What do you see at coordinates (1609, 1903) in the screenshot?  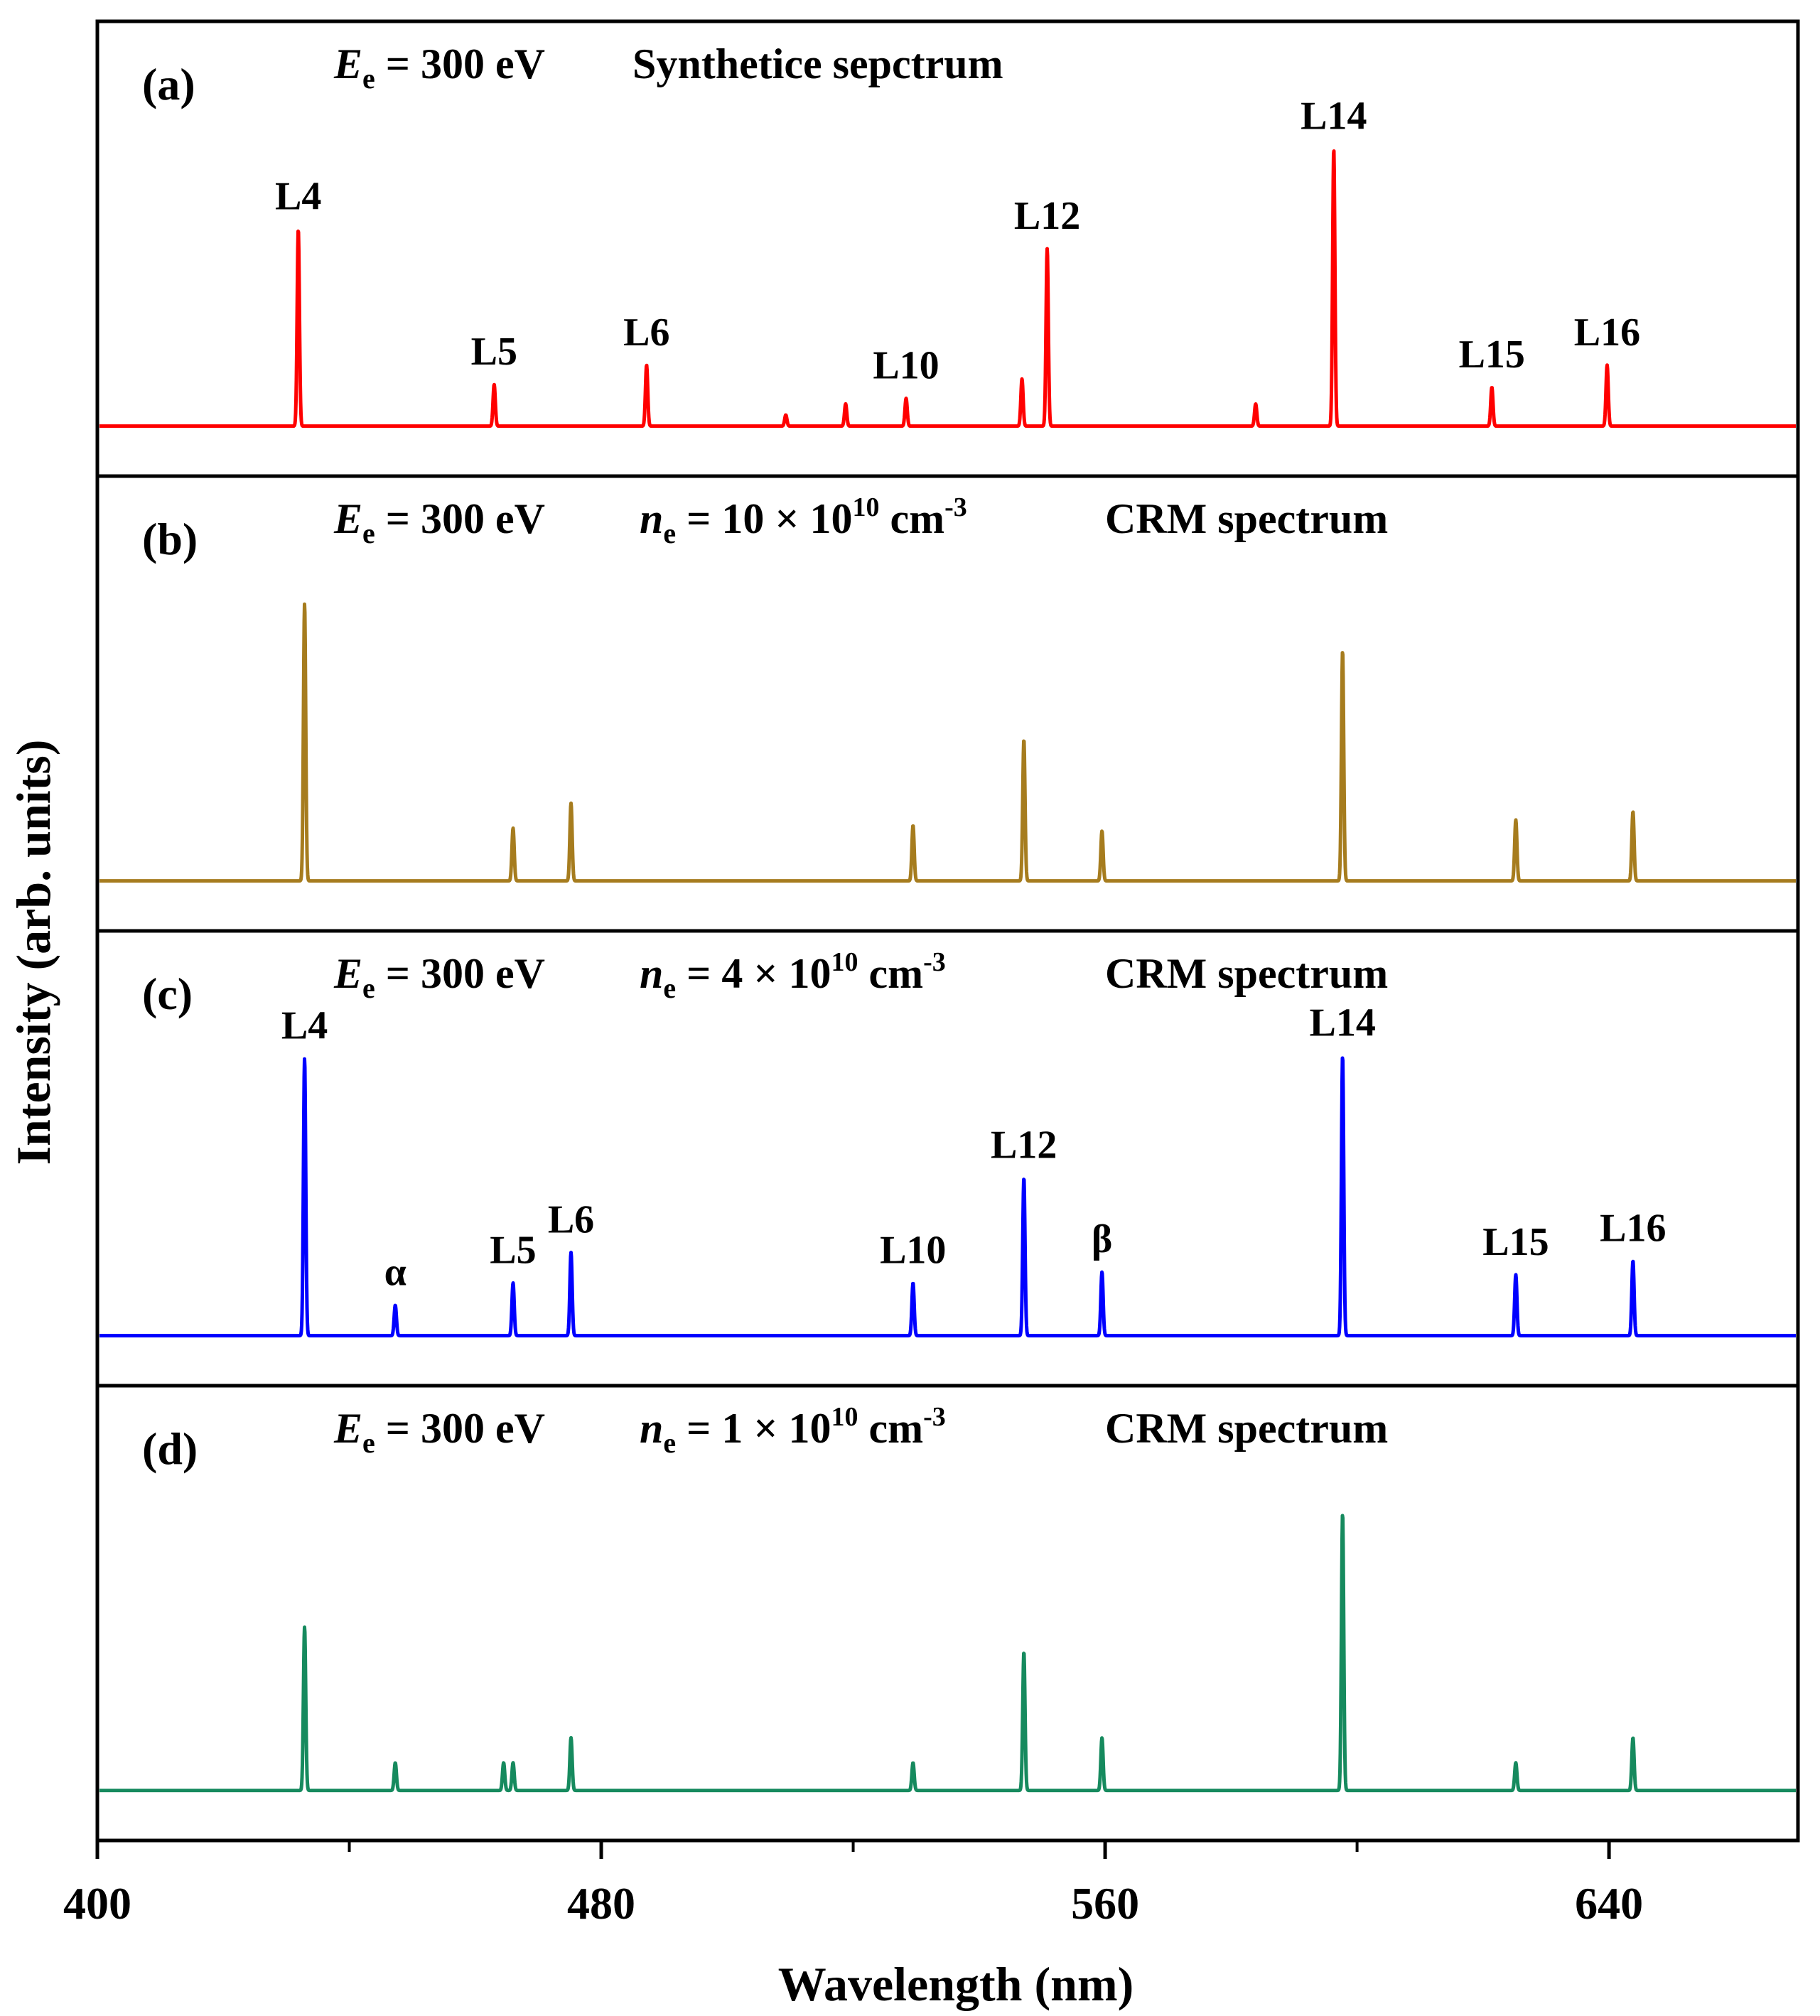 I see `x-tick-label: 640` at bounding box center [1609, 1903].